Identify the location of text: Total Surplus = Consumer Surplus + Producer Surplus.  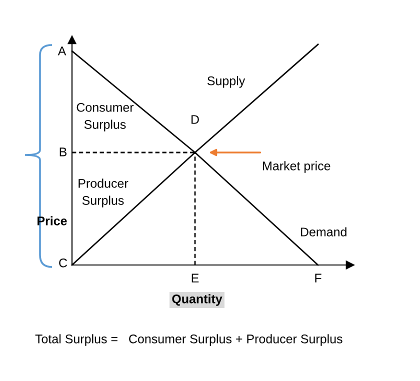
(188, 340).